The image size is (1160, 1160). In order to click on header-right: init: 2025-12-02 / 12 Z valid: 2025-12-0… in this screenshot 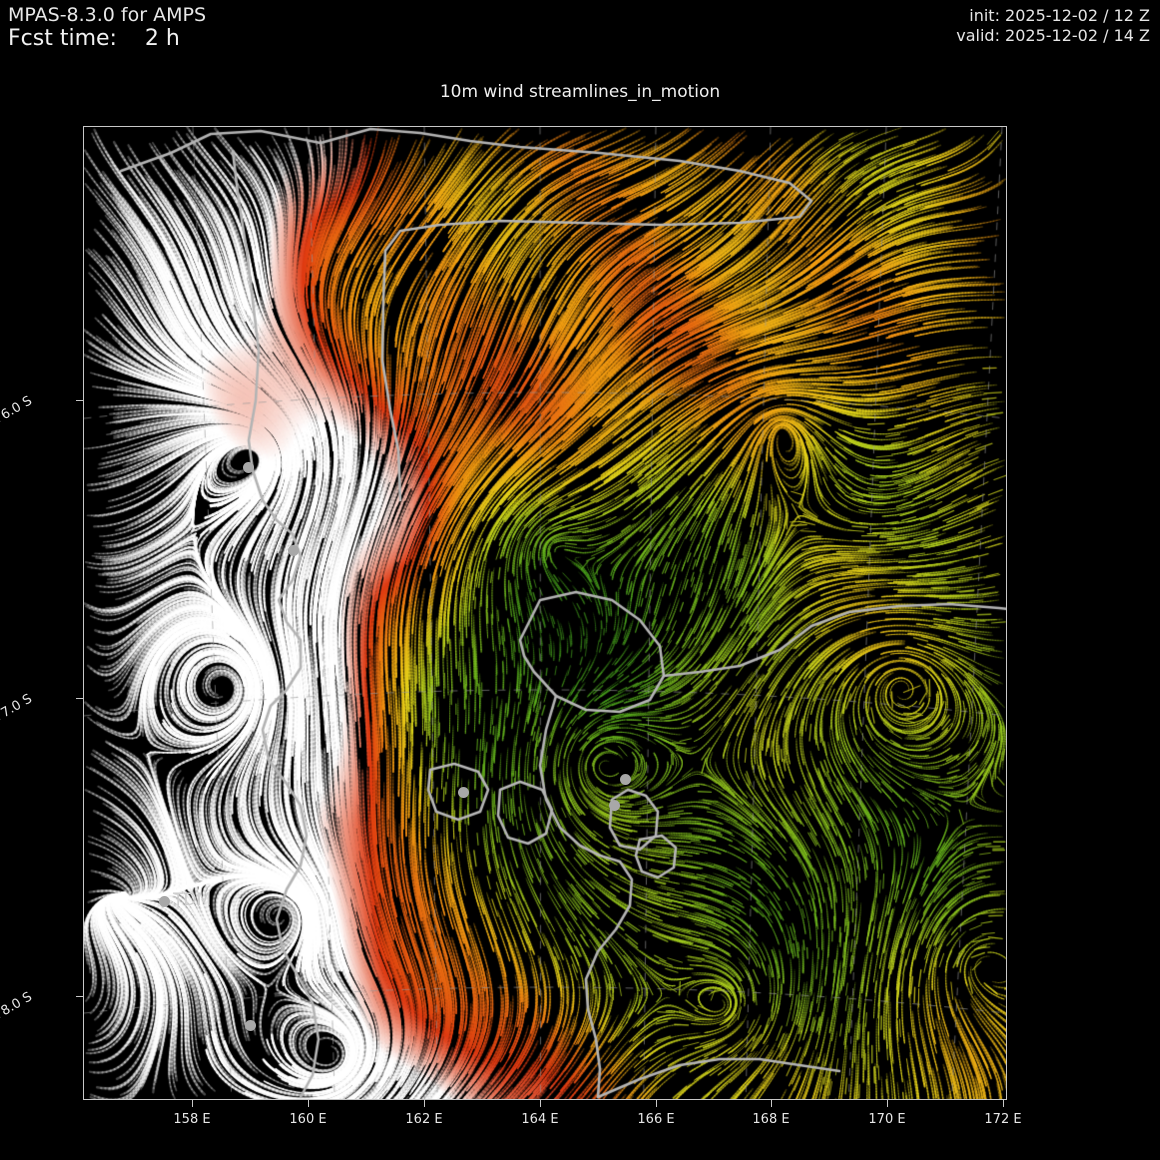, I will do `click(1053, 25)`.